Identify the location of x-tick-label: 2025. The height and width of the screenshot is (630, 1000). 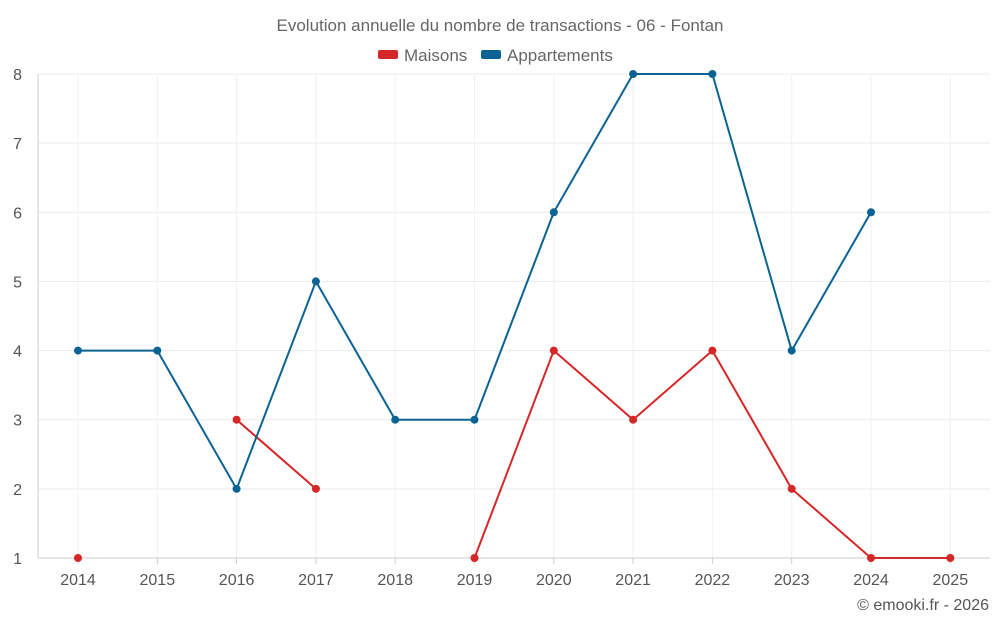
(951, 580).